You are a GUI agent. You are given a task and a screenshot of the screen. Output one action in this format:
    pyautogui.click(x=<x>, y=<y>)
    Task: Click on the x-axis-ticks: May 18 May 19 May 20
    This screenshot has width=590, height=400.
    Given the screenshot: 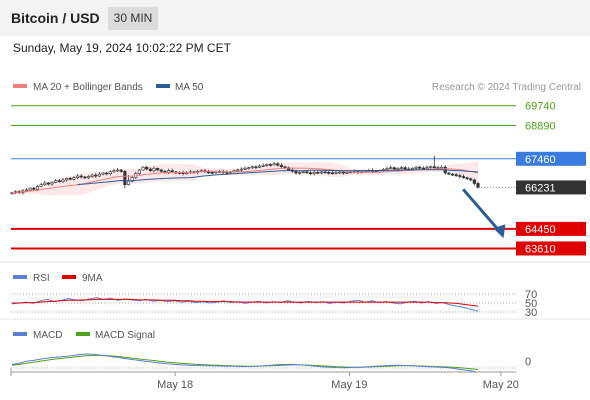 What is the action you would take?
    pyautogui.click(x=264, y=379)
    